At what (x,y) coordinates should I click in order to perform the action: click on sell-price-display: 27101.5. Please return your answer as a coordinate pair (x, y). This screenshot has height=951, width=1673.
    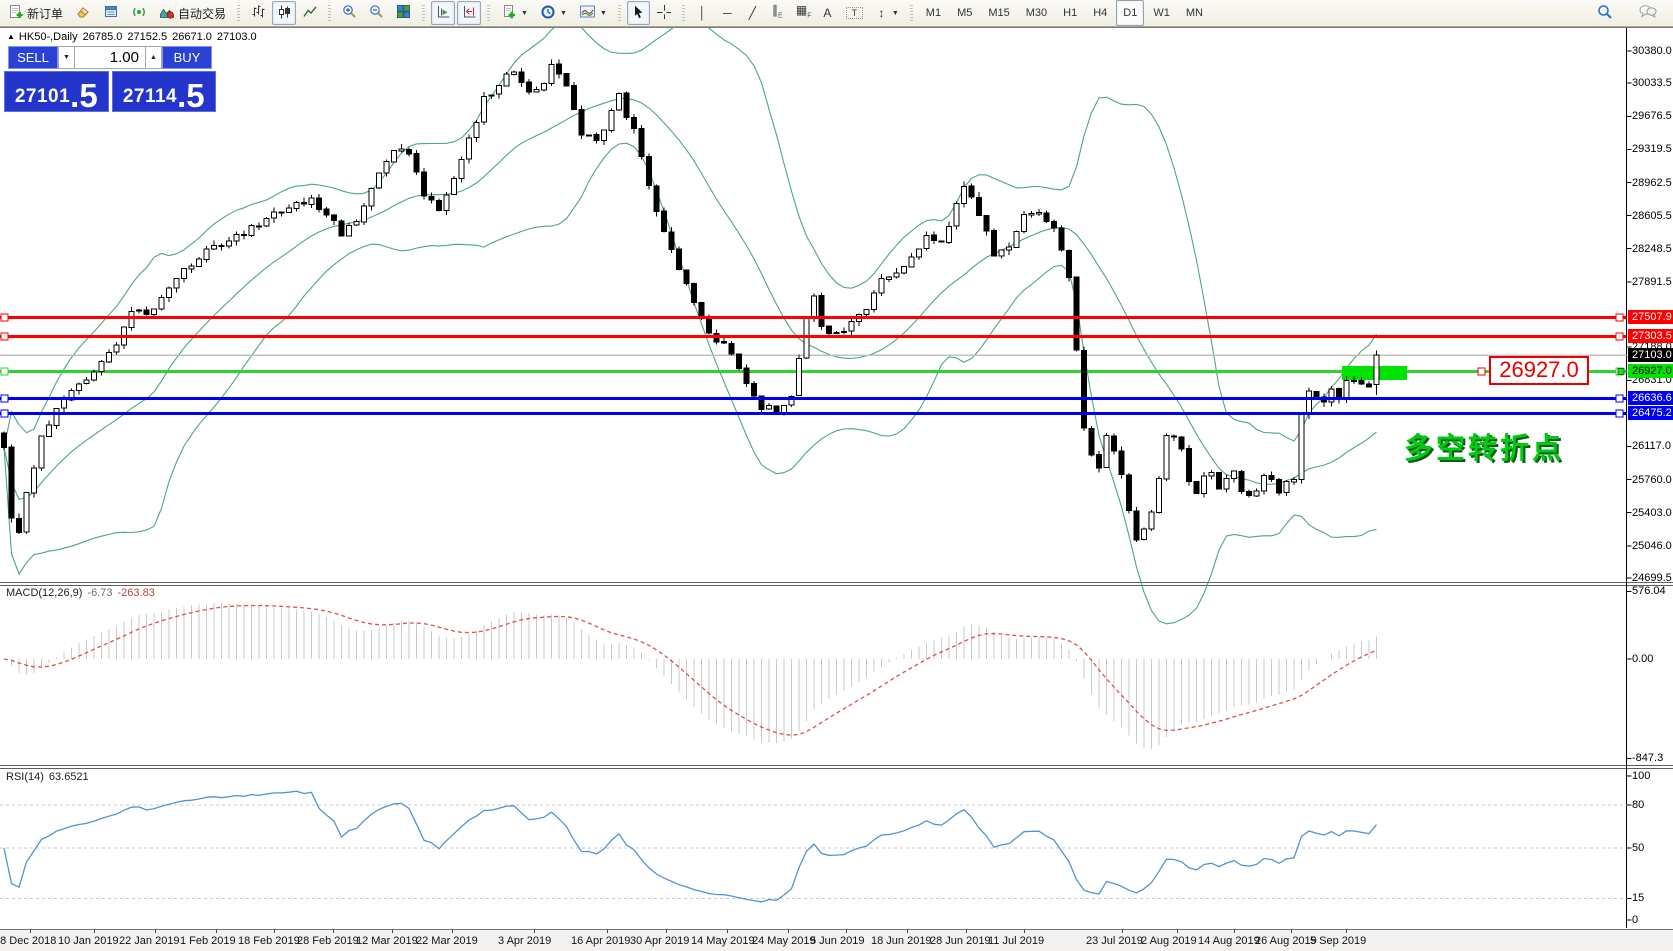
    Looking at the image, I should click on (56, 91).